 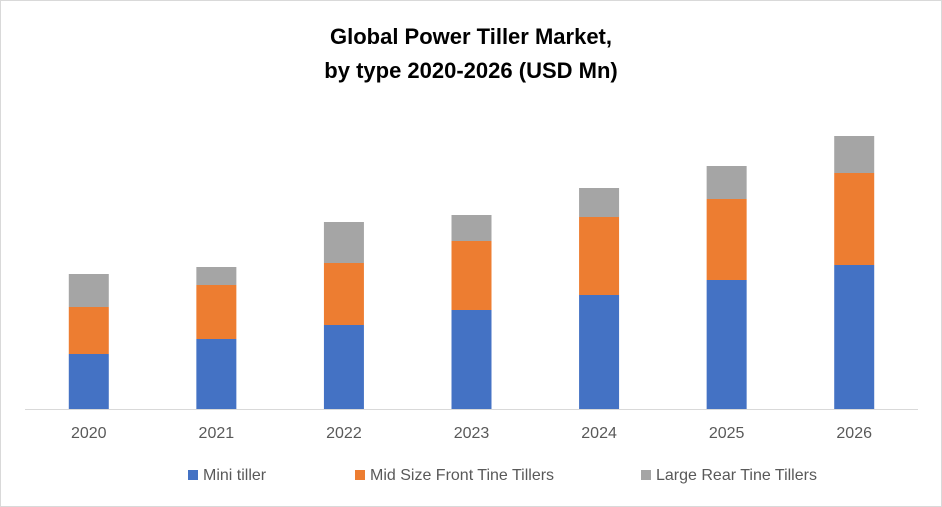 I want to click on chart-title: by type 2020-2026 (USD Mn), so click(x=470, y=70).